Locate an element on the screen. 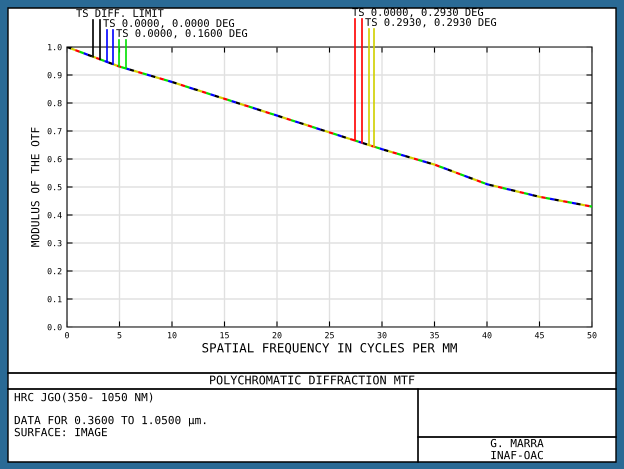 This screenshot has width=624, height=469. x-tick-label: 10 is located at coordinates (172, 335).